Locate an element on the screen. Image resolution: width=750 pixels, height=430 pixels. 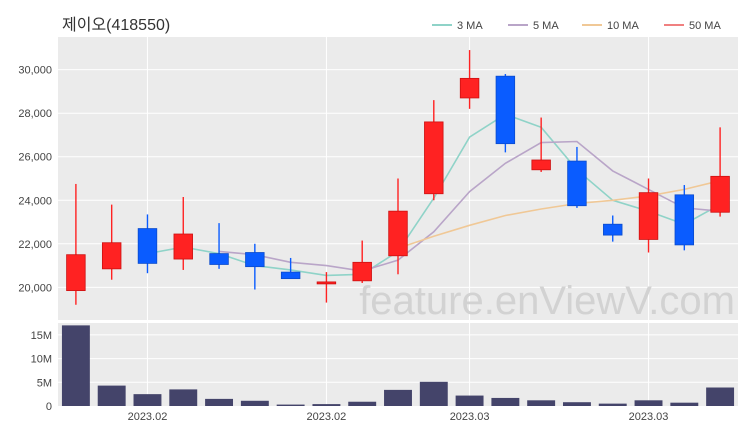
legend-label-ma10: 10 MA is located at coordinates (623, 26).